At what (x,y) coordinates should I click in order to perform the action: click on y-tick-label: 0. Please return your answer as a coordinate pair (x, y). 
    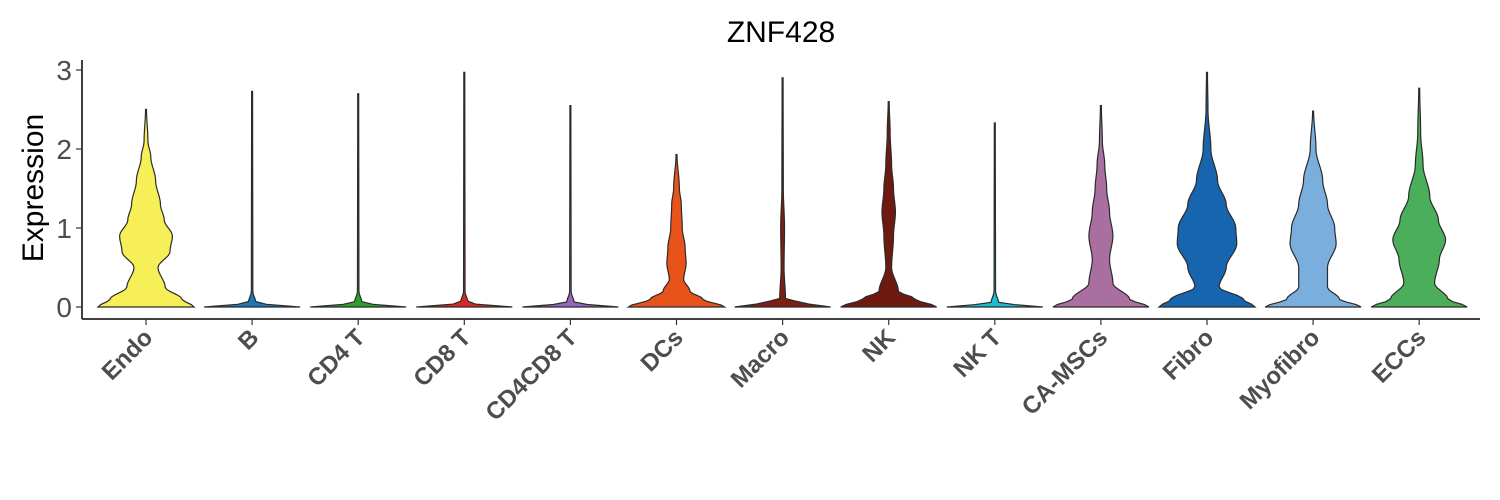
    Looking at the image, I should click on (64, 307).